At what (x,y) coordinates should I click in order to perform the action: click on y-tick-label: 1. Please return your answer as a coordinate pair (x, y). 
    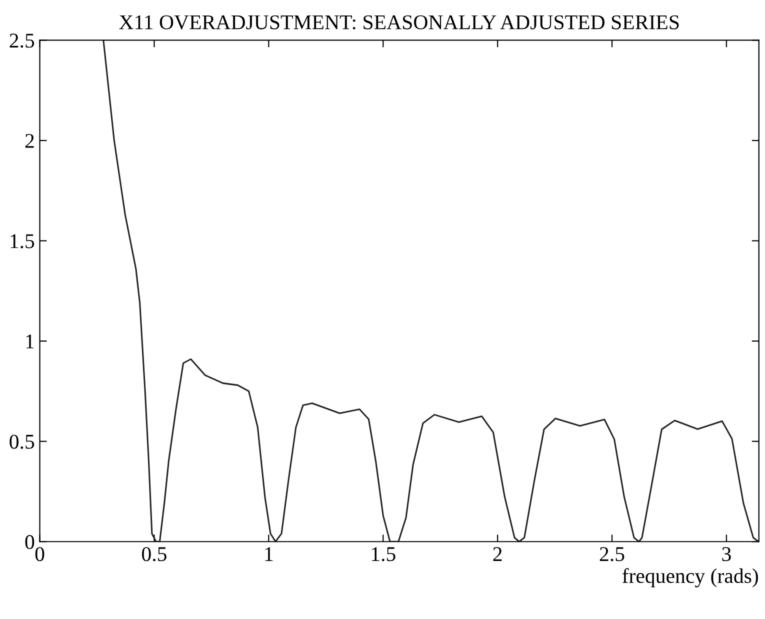
    Looking at the image, I should click on (30, 341).